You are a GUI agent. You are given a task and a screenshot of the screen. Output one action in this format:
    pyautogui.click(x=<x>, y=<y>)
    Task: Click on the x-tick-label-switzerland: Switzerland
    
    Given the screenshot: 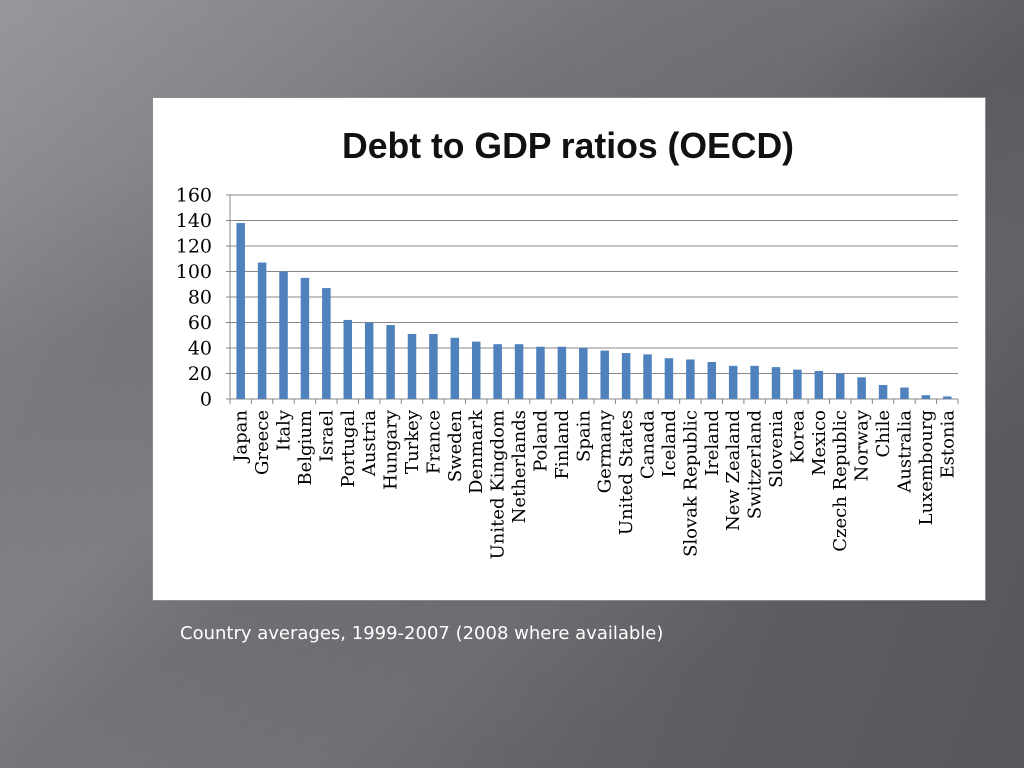 What is the action you would take?
    pyautogui.click(x=755, y=464)
    